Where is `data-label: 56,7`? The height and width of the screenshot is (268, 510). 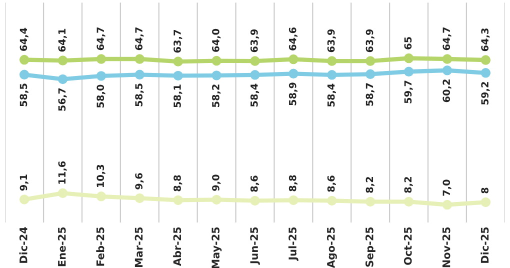 data-label: 56,7 is located at coordinates (62, 99).